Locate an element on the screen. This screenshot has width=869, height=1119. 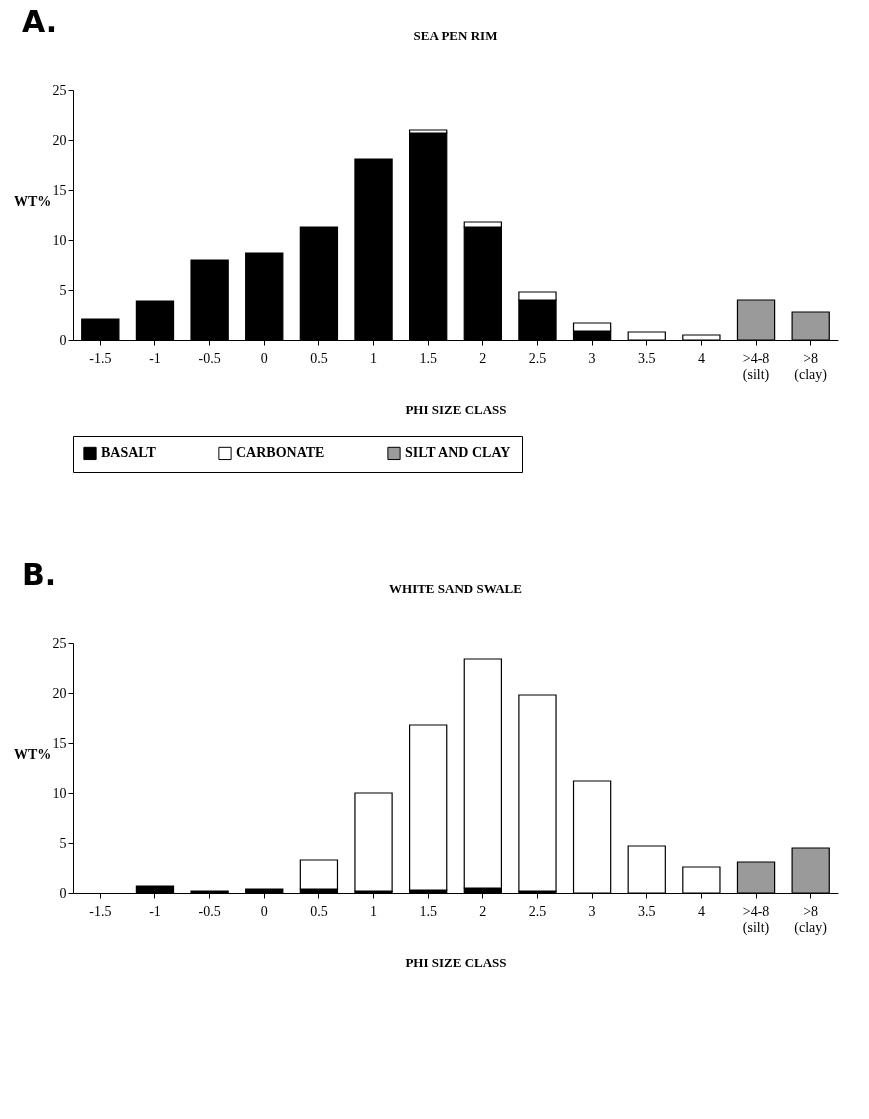
chart-title: WHITE SAND SWALE is located at coordinates (455, 588).